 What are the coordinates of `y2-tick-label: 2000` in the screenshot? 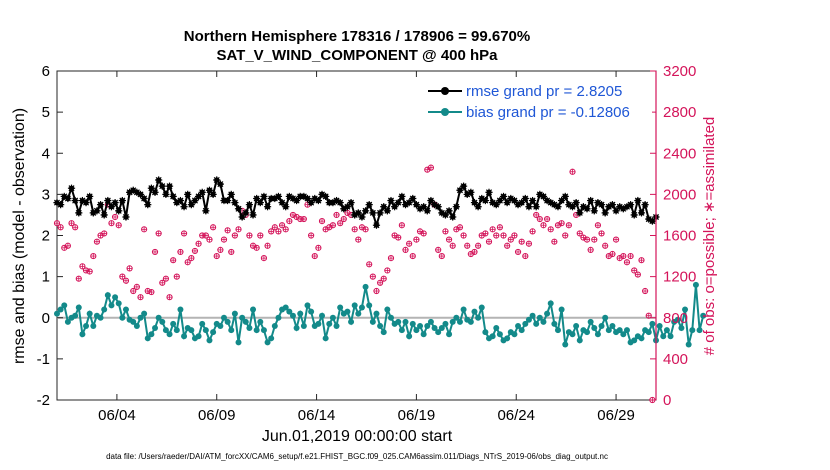 It's located at (679, 194).